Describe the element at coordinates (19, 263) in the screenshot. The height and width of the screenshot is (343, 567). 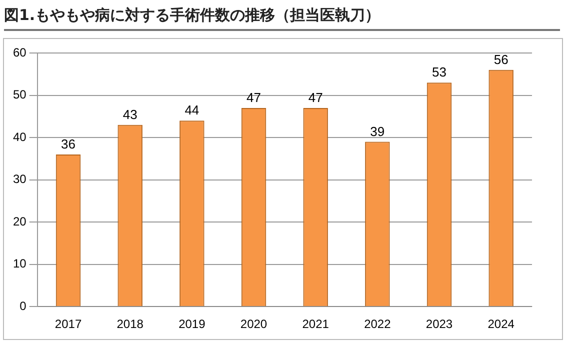
I see `y-tick-label: 10` at that location.